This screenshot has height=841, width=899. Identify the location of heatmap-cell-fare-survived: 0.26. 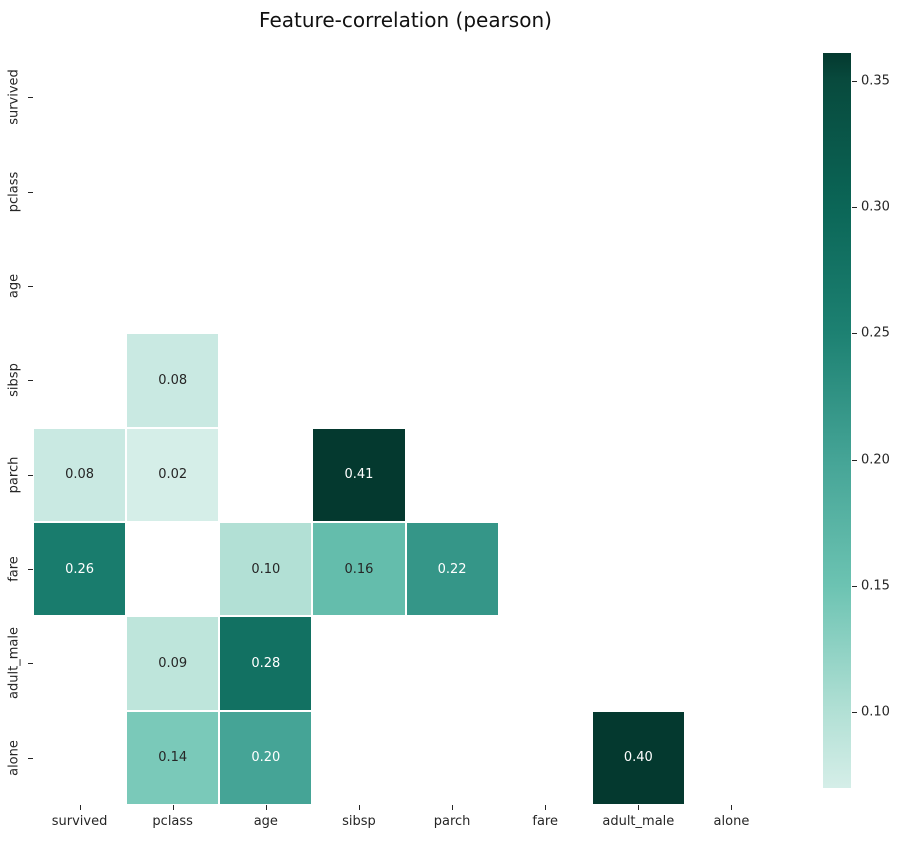
(80, 569).